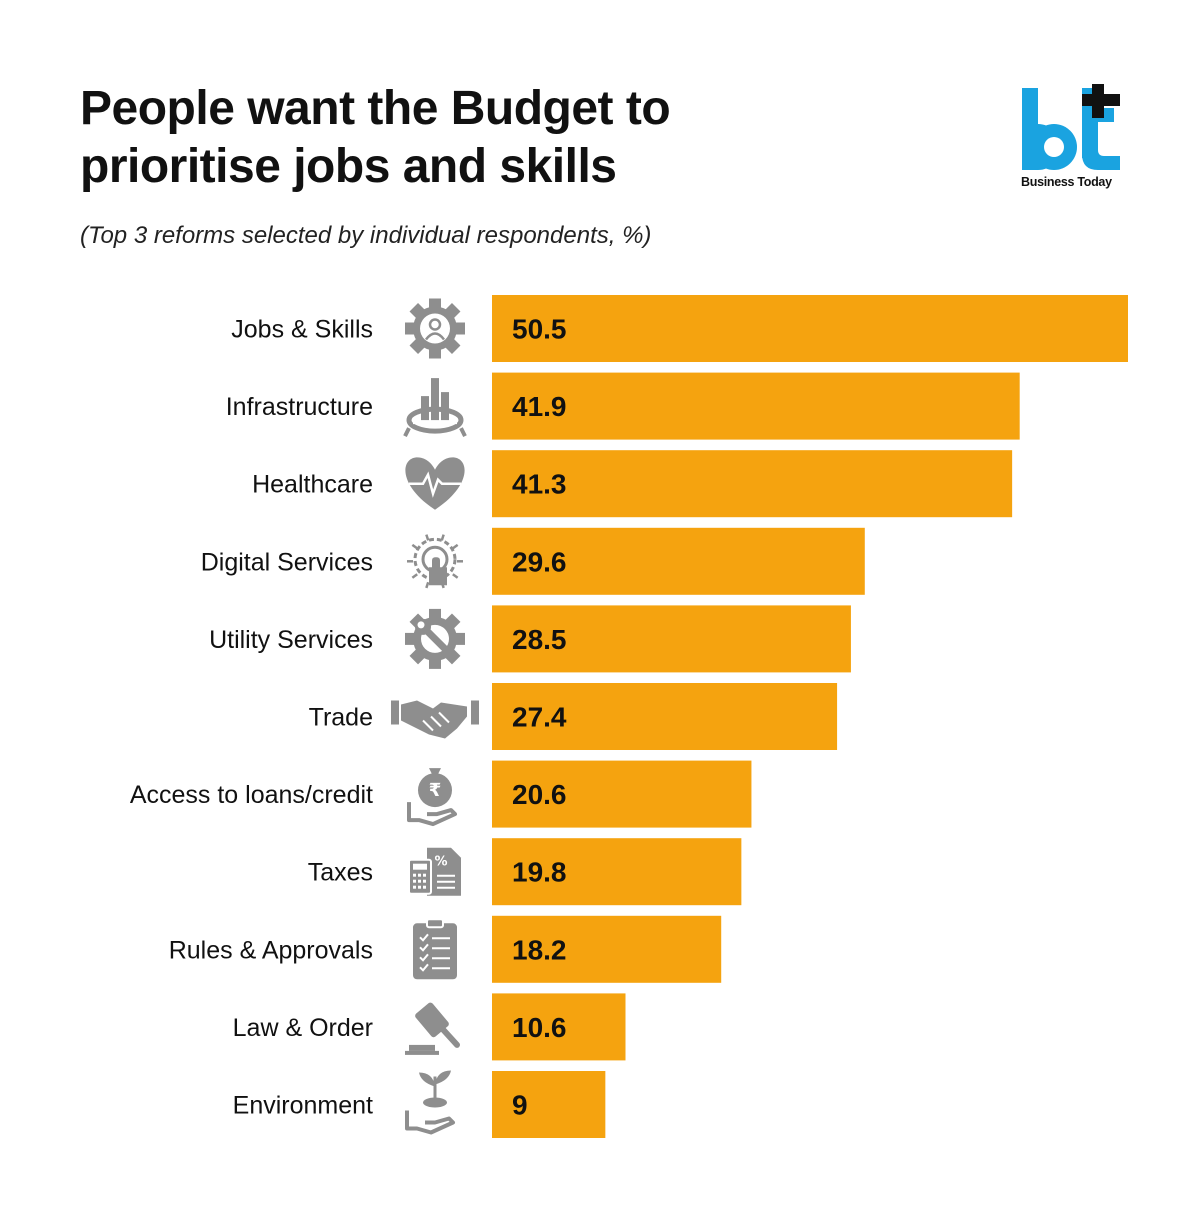 The width and height of the screenshot is (1200, 1210). I want to click on checklist-clipboard-icon, so click(435, 949).